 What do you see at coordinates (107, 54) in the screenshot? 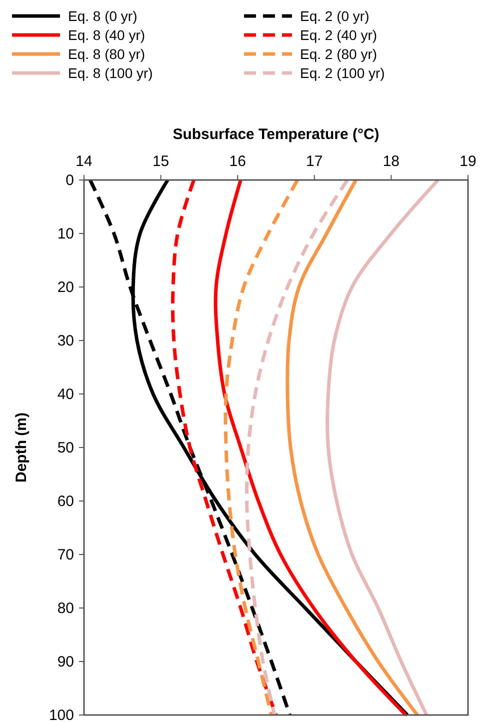
I see `legend-label: Eq. 8 (80 yr)` at bounding box center [107, 54].